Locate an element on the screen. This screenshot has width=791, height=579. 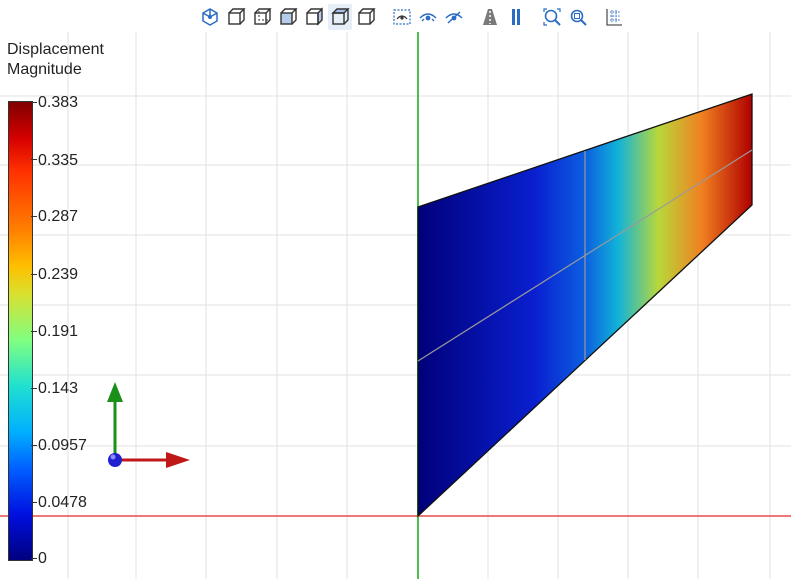
view-left-button is located at coordinates (288, 17).